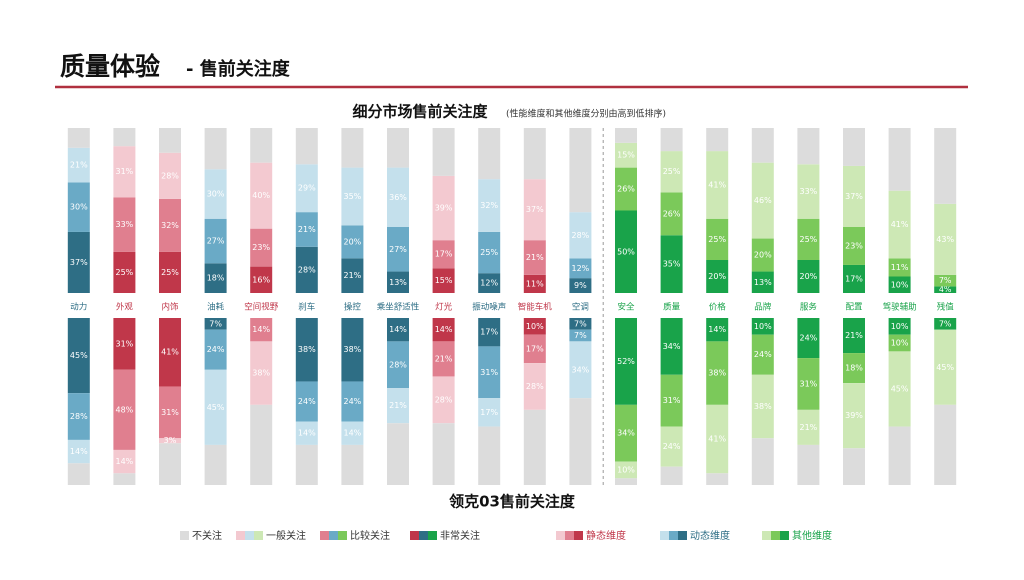 This screenshot has height=580, width=1024. Describe the element at coordinates (170, 225) in the screenshot. I see `data-label: 32%` at that location.